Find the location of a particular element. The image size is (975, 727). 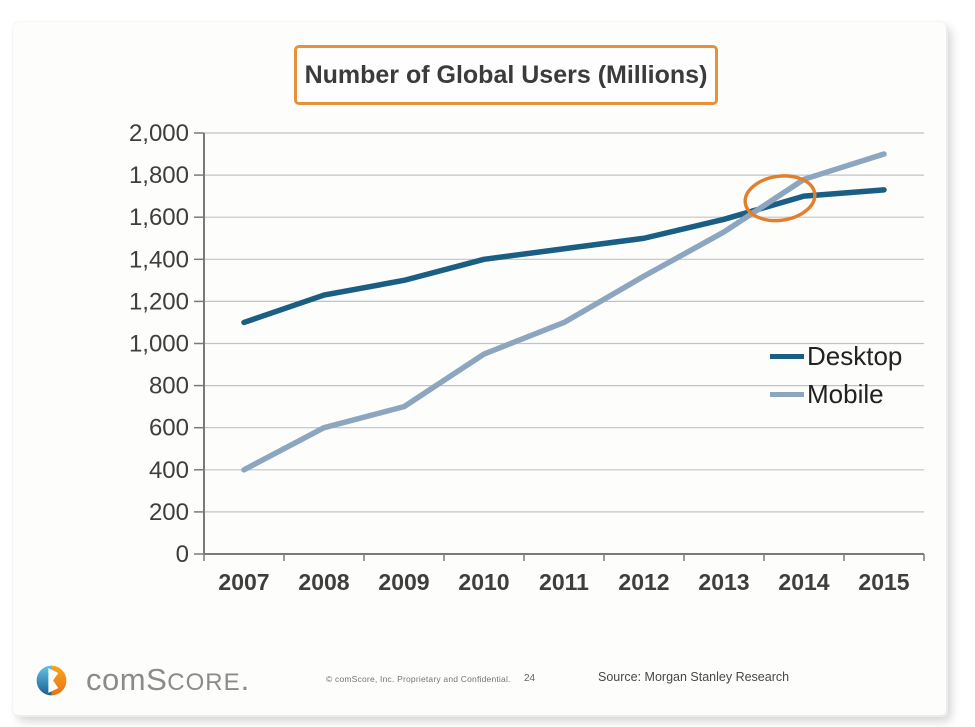

y-tick-label: 200 is located at coordinates (169, 512).